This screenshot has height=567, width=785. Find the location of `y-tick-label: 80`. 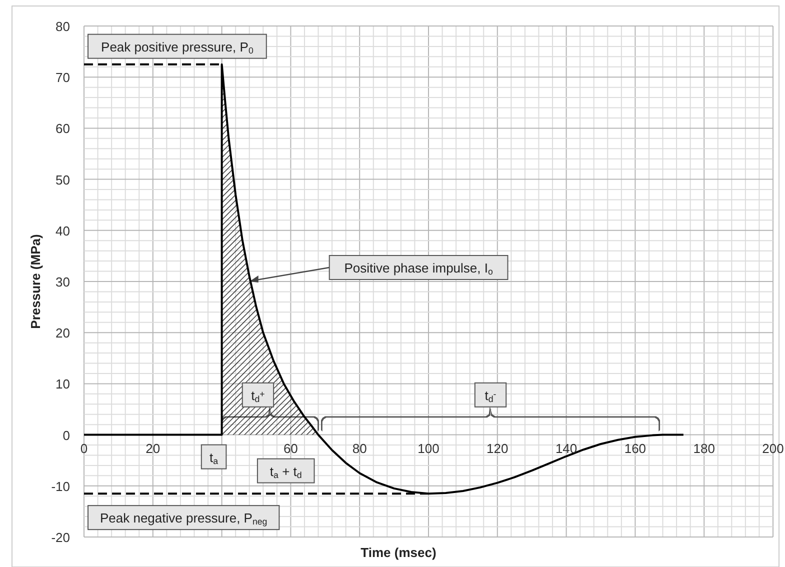

y-tick-label: 80 is located at coordinates (63, 26).